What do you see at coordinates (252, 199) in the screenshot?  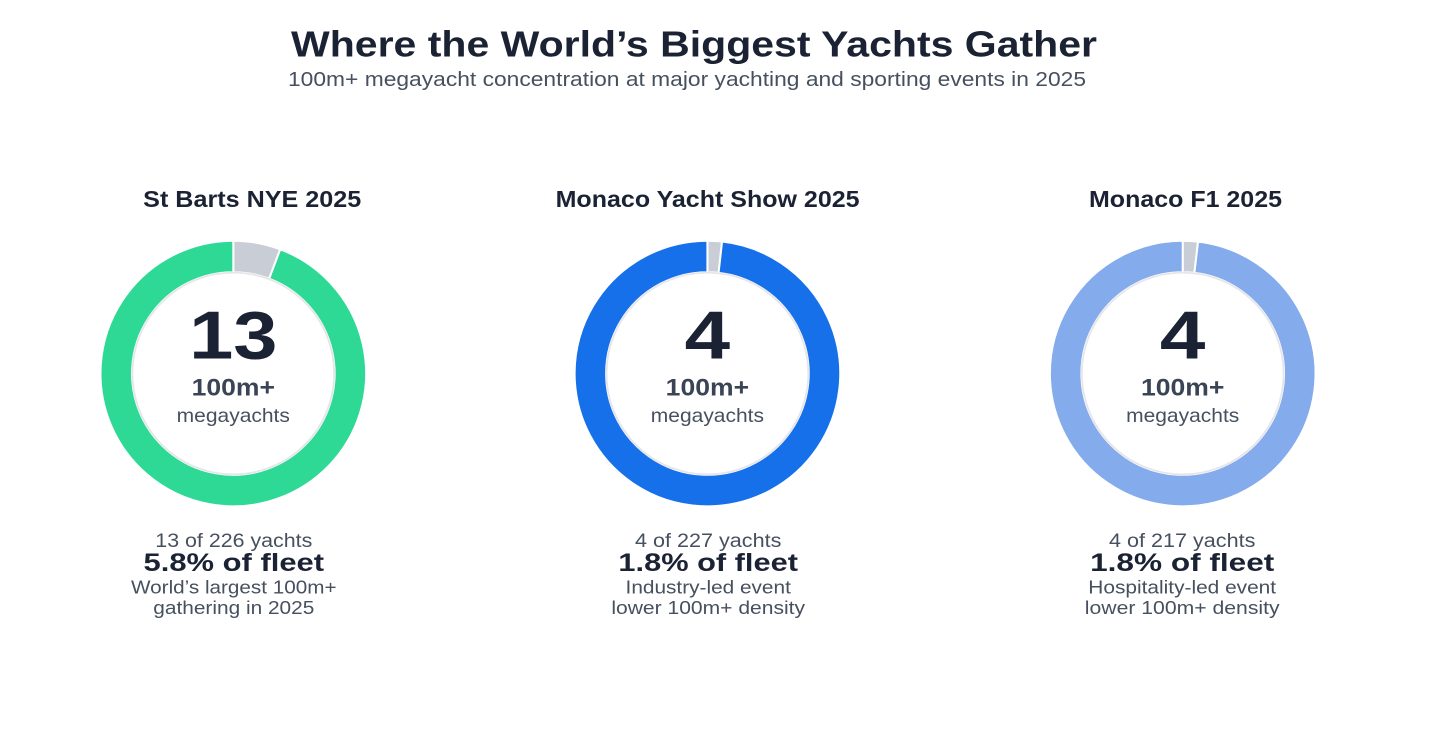 I see `svg-text: St Barts NYE 2025` at bounding box center [252, 199].